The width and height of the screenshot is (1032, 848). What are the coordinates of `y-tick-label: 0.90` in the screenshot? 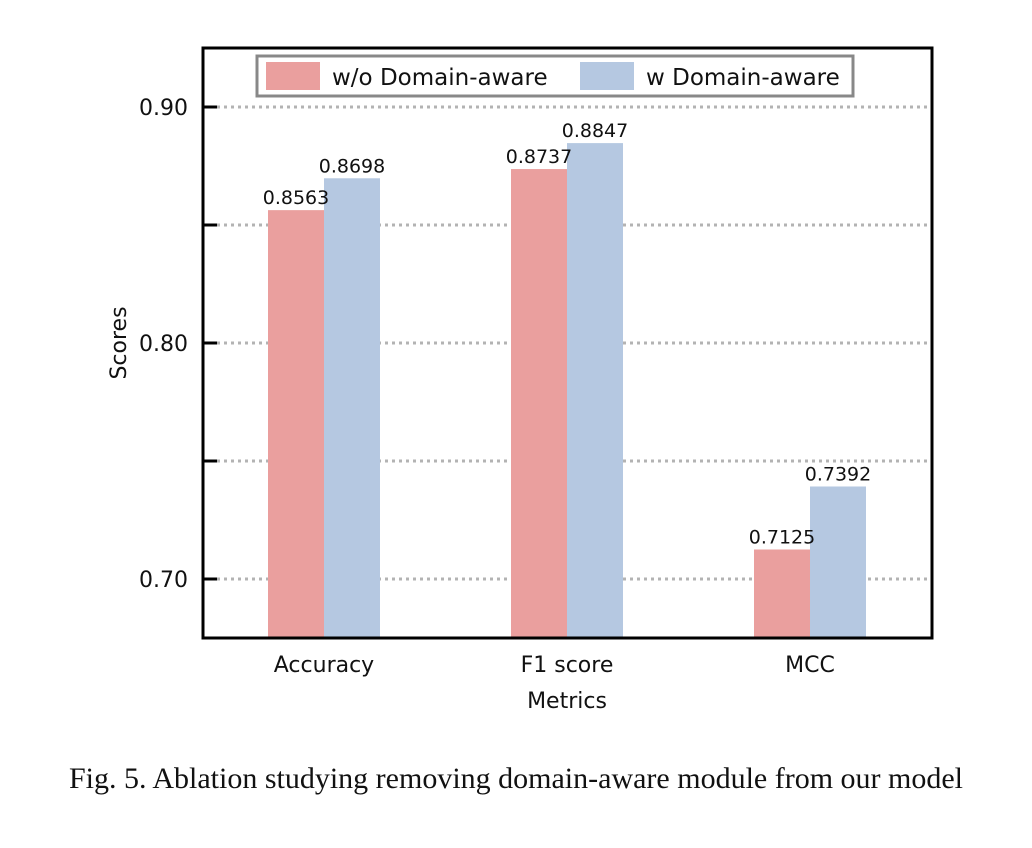 It's located at (163, 108).